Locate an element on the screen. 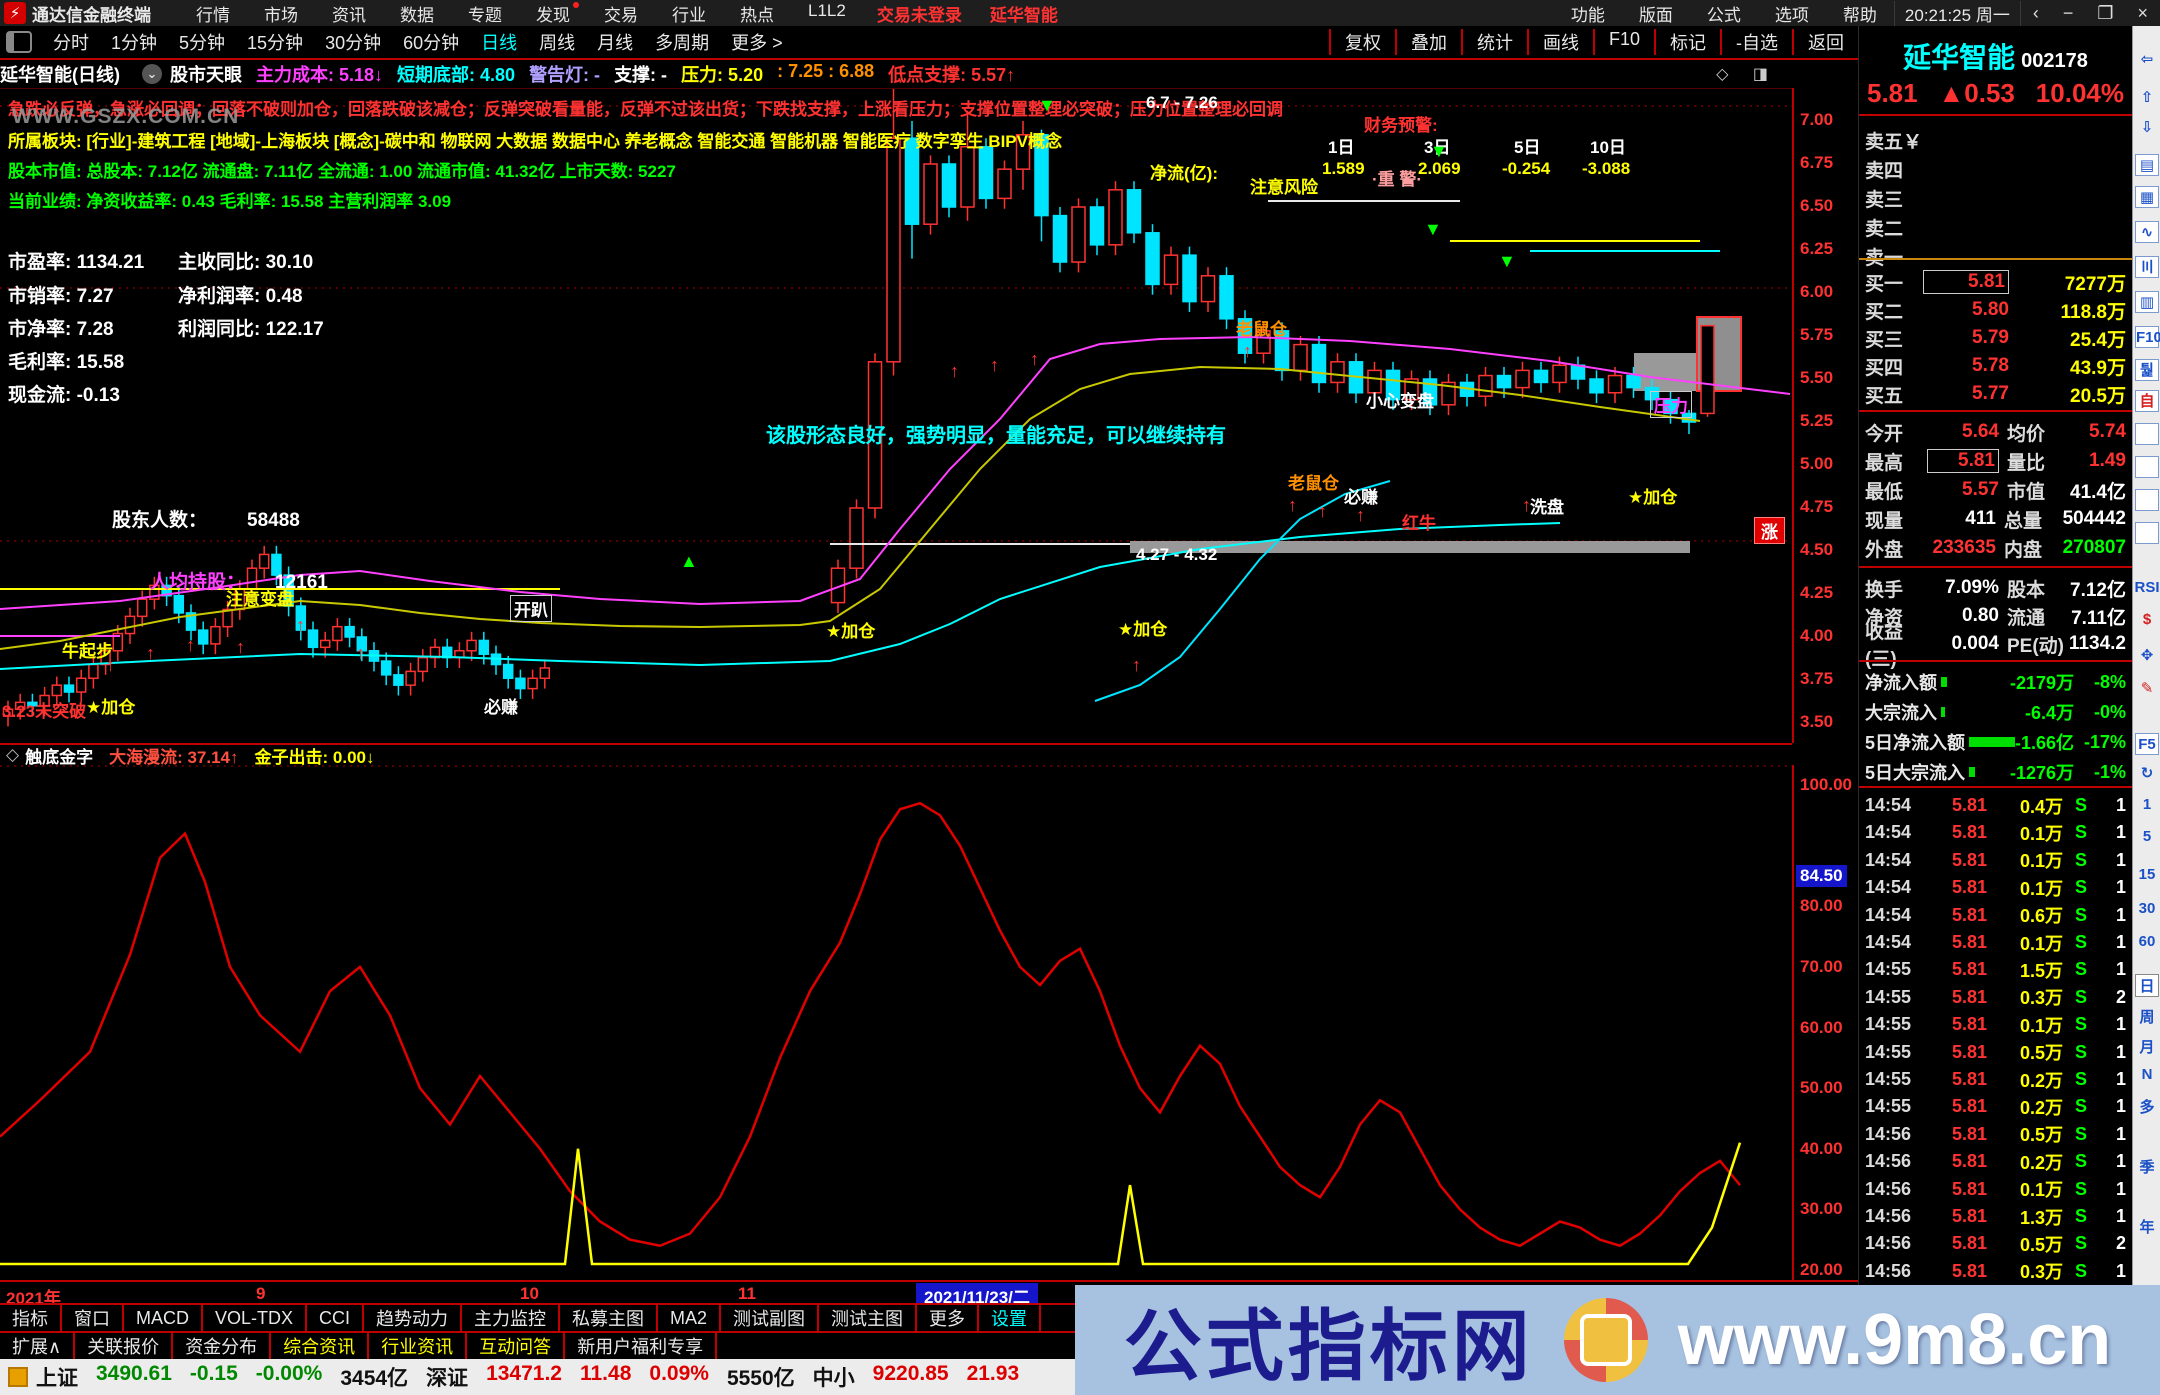 Image resolution: width=2160 pixels, height=1395 pixels. tab-更多: 更多 is located at coordinates (948, 1318).